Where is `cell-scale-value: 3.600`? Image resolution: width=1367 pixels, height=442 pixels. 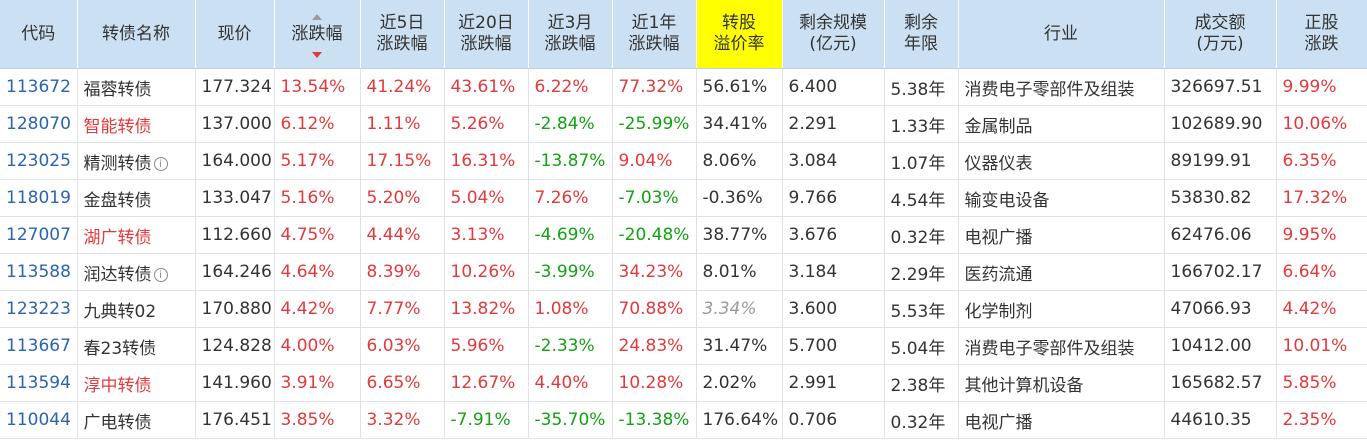 cell-scale-value: 3.600 is located at coordinates (813, 309).